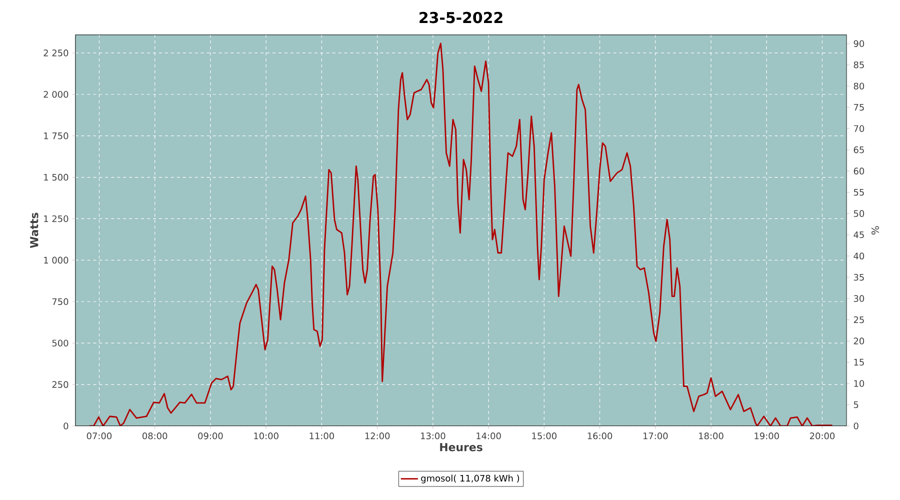 The image size is (900, 500). I want to click on x-axis-title: Heures, so click(461, 447).